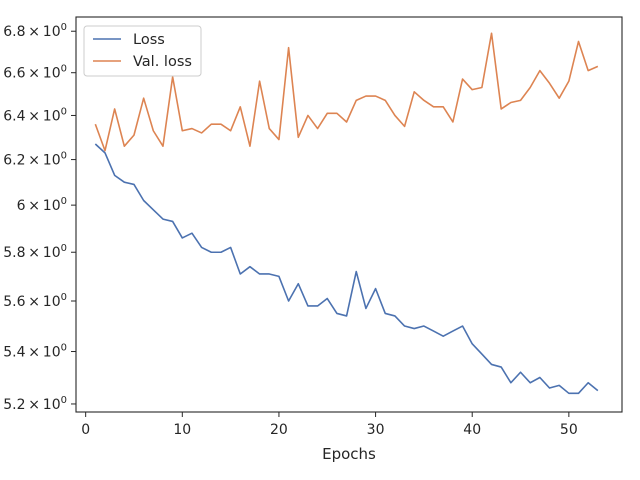  Describe the element at coordinates (162, 62) in the screenshot. I see `legend-label-val-loss: Val. loss` at that location.